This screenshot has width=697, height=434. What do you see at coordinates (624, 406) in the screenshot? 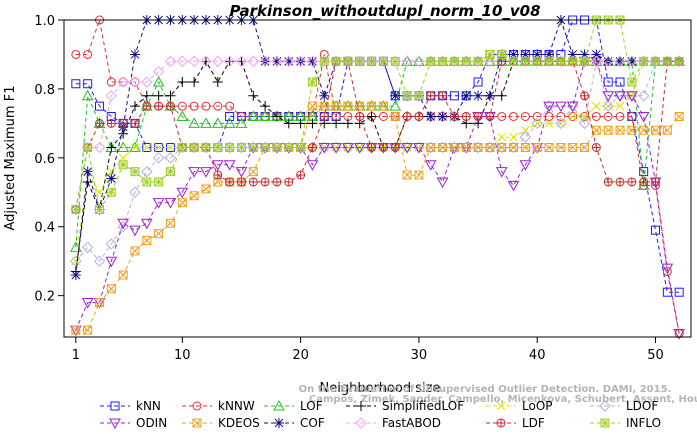
I see `legend-item-ldof: LDOF` at bounding box center [624, 406].